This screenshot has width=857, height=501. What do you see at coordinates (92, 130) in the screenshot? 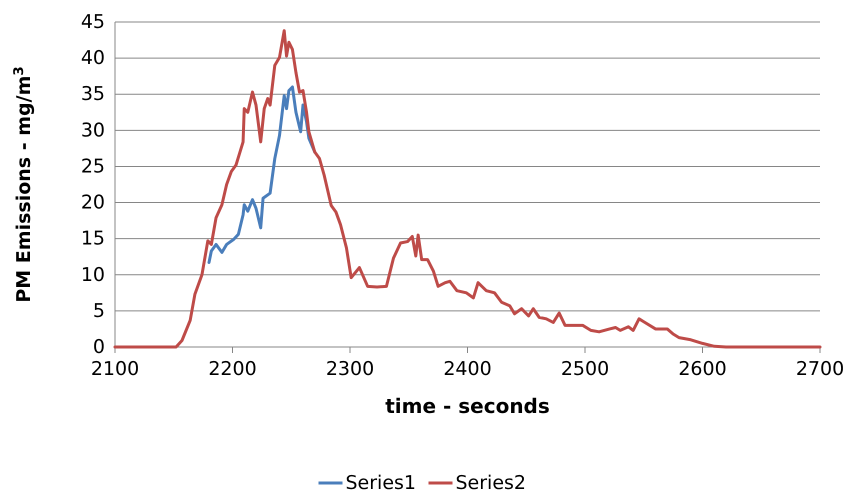
I see `y-tick-label: 30` at bounding box center [92, 130].